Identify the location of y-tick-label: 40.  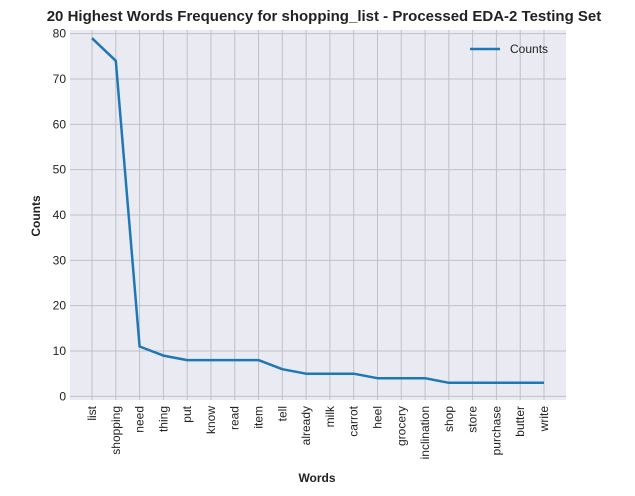
(60, 215).